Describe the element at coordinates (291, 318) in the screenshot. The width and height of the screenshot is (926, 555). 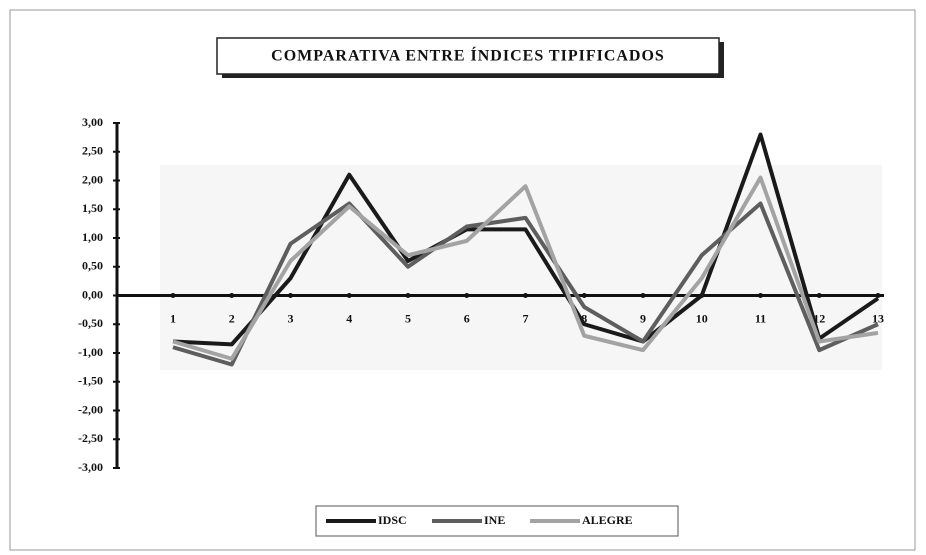
I see `x-tick-label: 3` at that location.